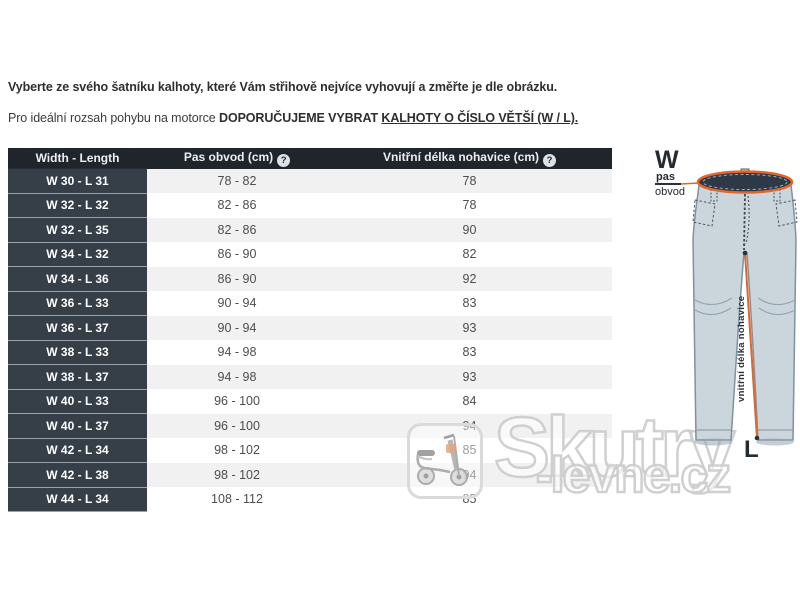 Image resolution: width=800 pixels, height=600 pixels. What do you see at coordinates (77, 475) in the screenshot?
I see `size-cell: W 42 - L 38` at bounding box center [77, 475].